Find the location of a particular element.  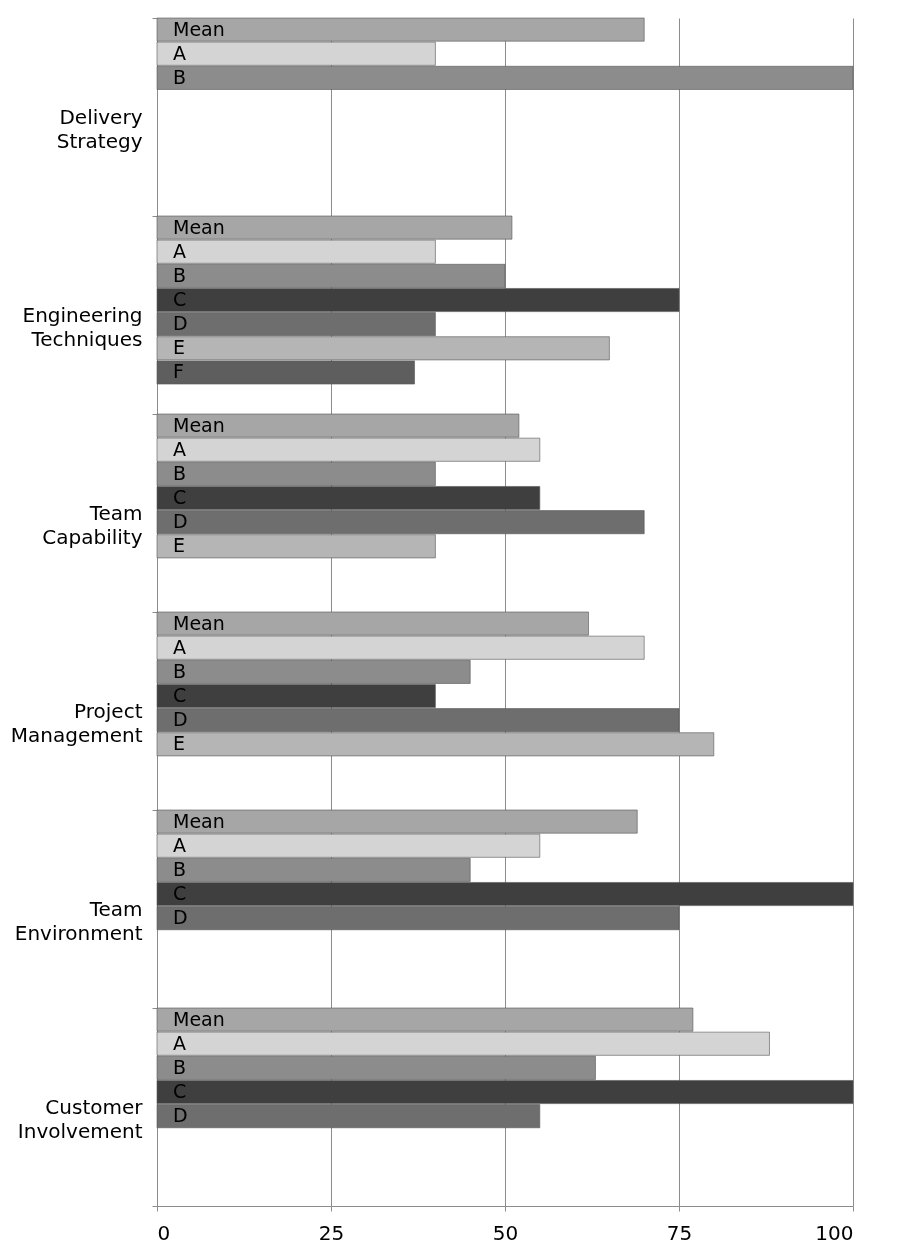

x-tick-label: 100 is located at coordinates (834, 1232).